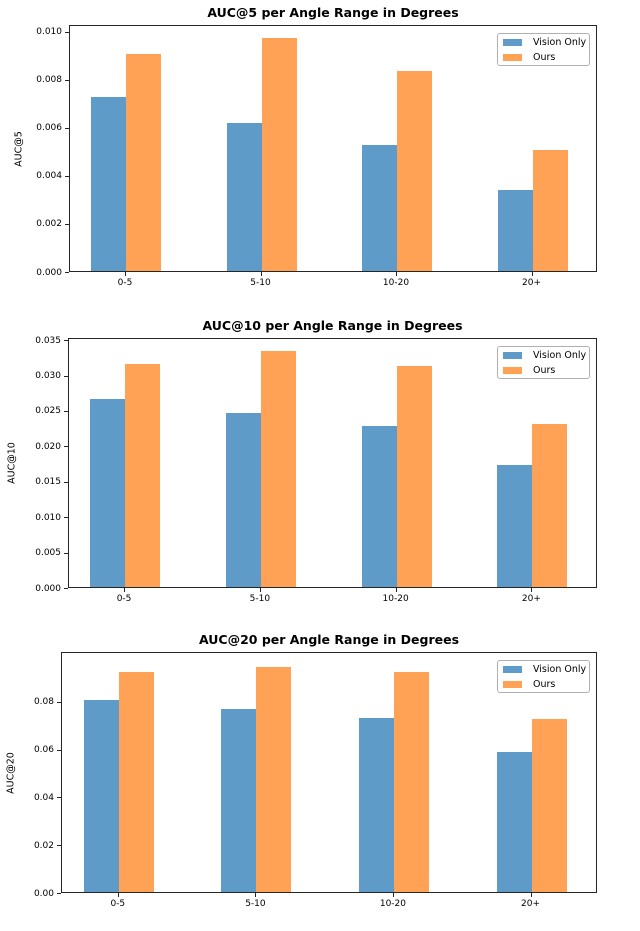  I want to click on y-tick-label: 0.025, so click(48, 411).